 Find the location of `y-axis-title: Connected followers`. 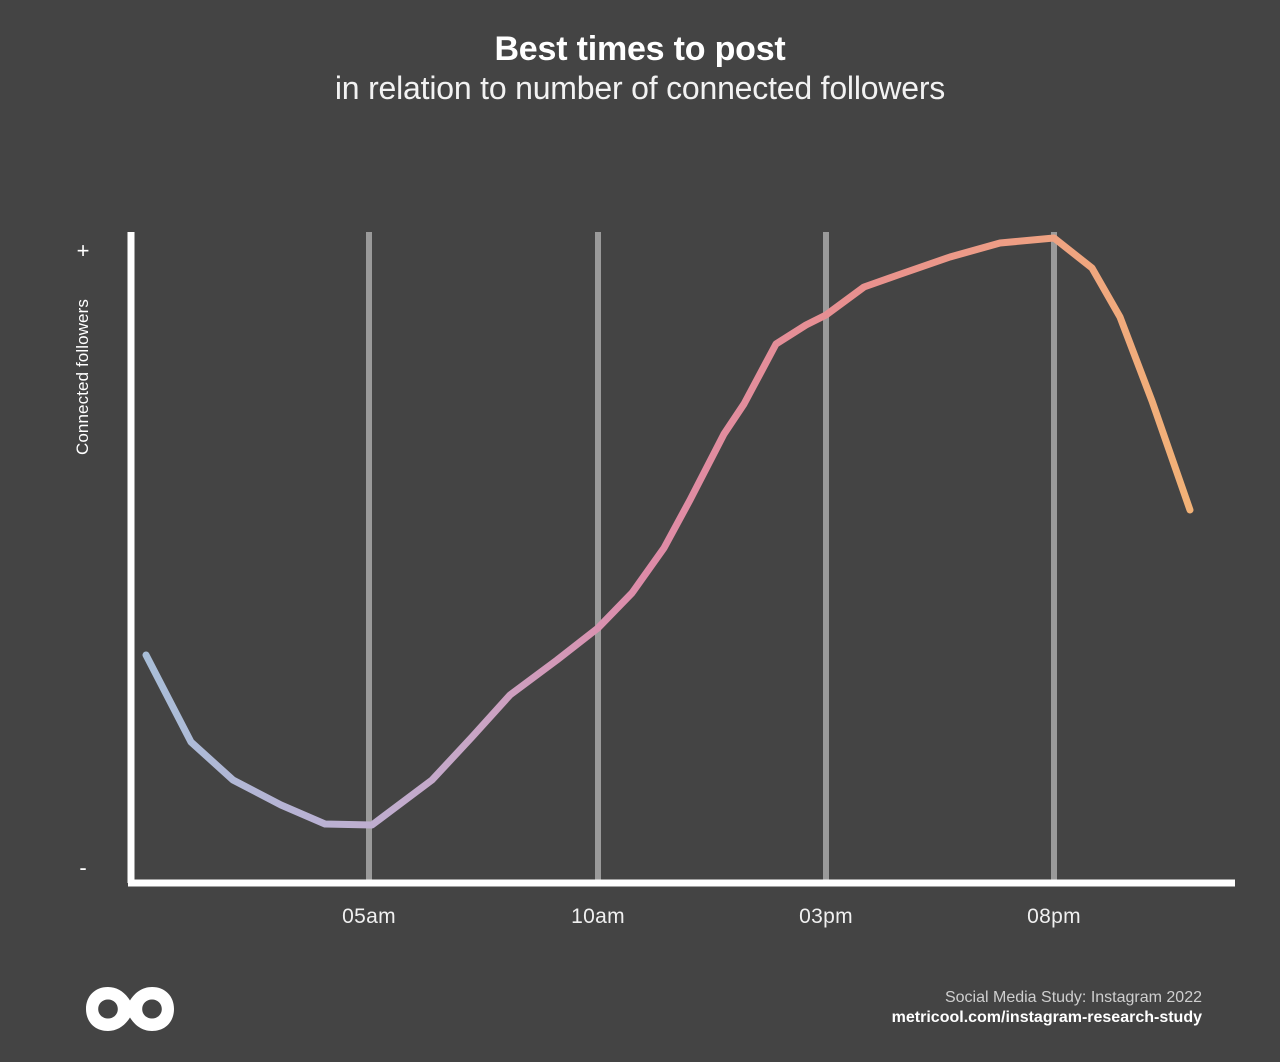

y-axis-title: Connected followers is located at coordinates (82, 377).